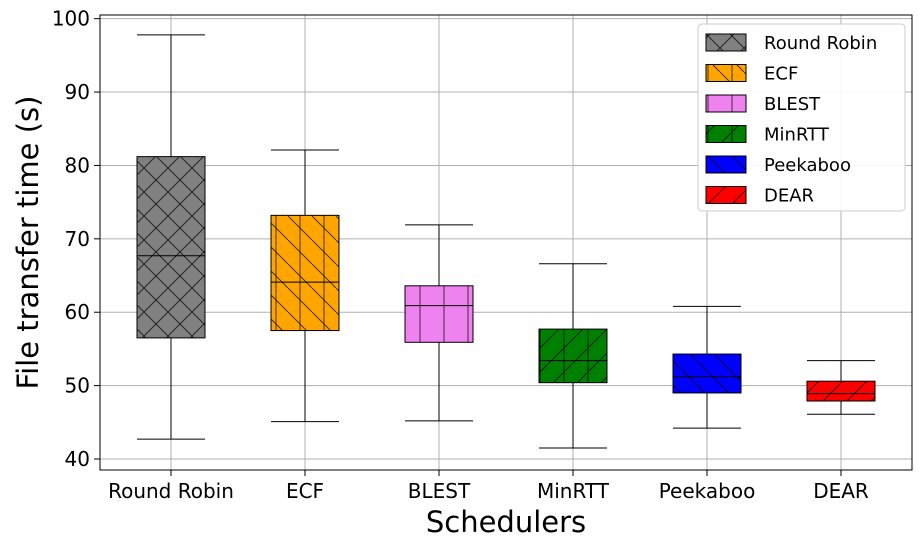 This screenshot has width=922, height=545. What do you see at coordinates (797, 135) in the screenshot?
I see `legend-label: MinRTT` at bounding box center [797, 135].